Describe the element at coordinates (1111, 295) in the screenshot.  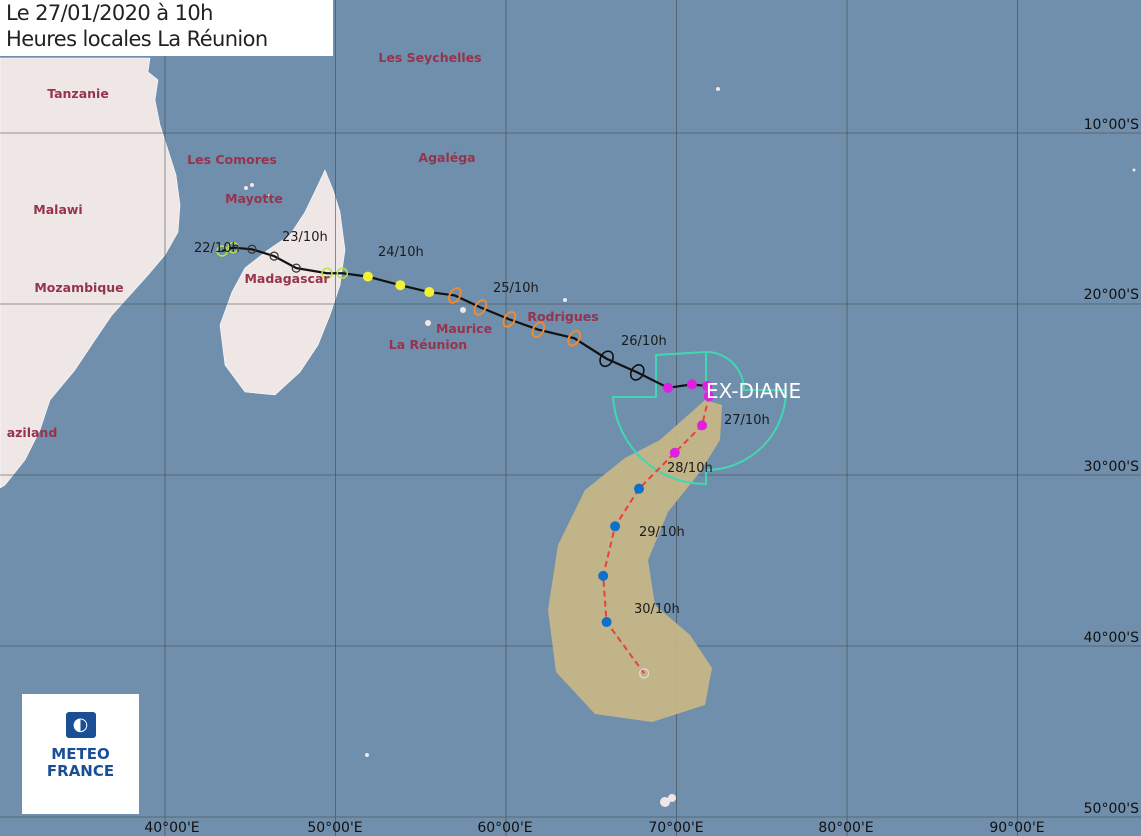
I see `latitude-label: 20°00'S` at that location.